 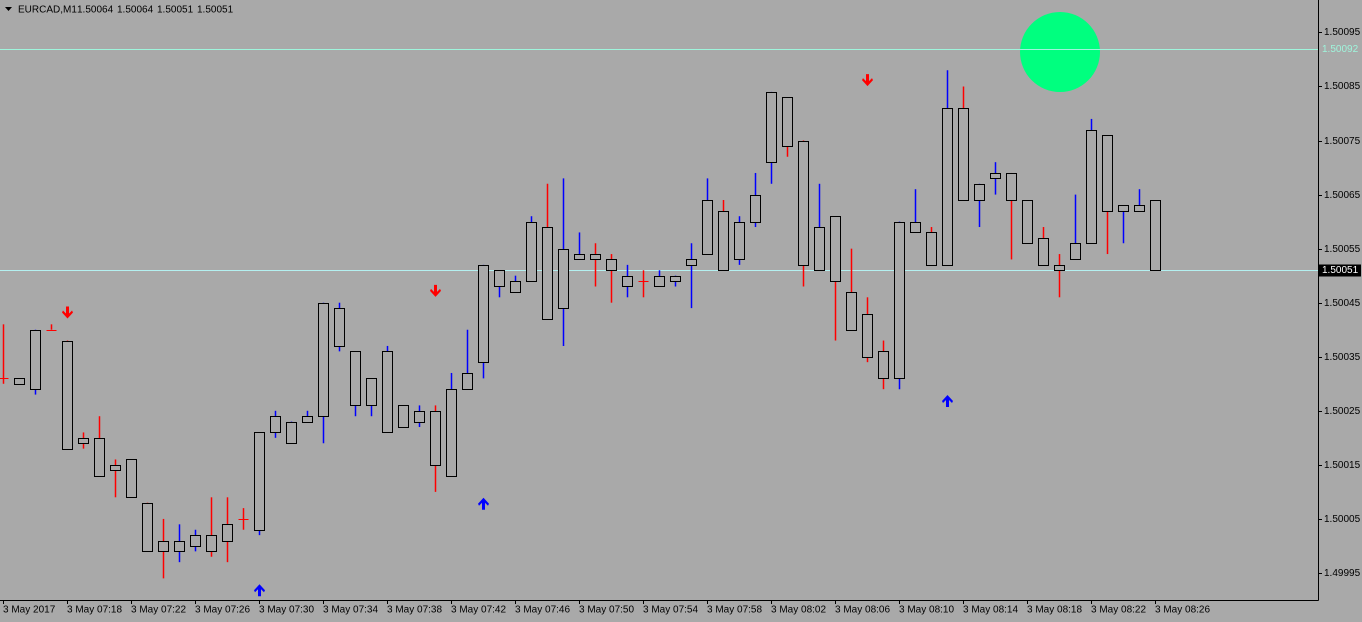 What do you see at coordinates (926, 610) in the screenshot?
I see `x-tick-label: 3 May 08:10` at bounding box center [926, 610].